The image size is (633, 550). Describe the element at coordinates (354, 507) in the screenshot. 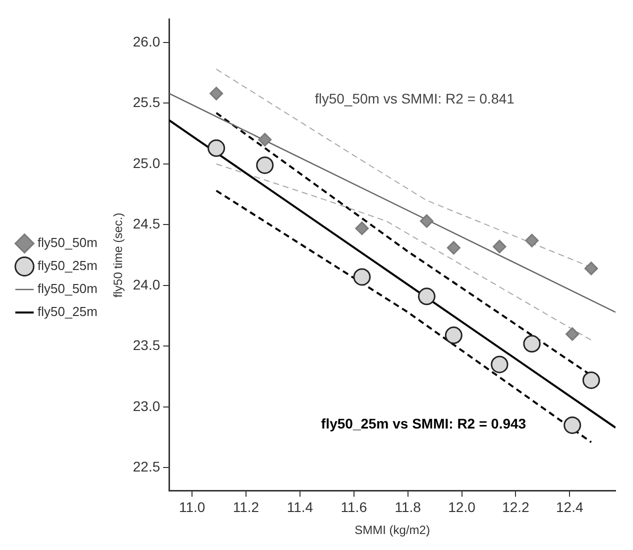

I see `x-tick-label: 11.6` at that location.